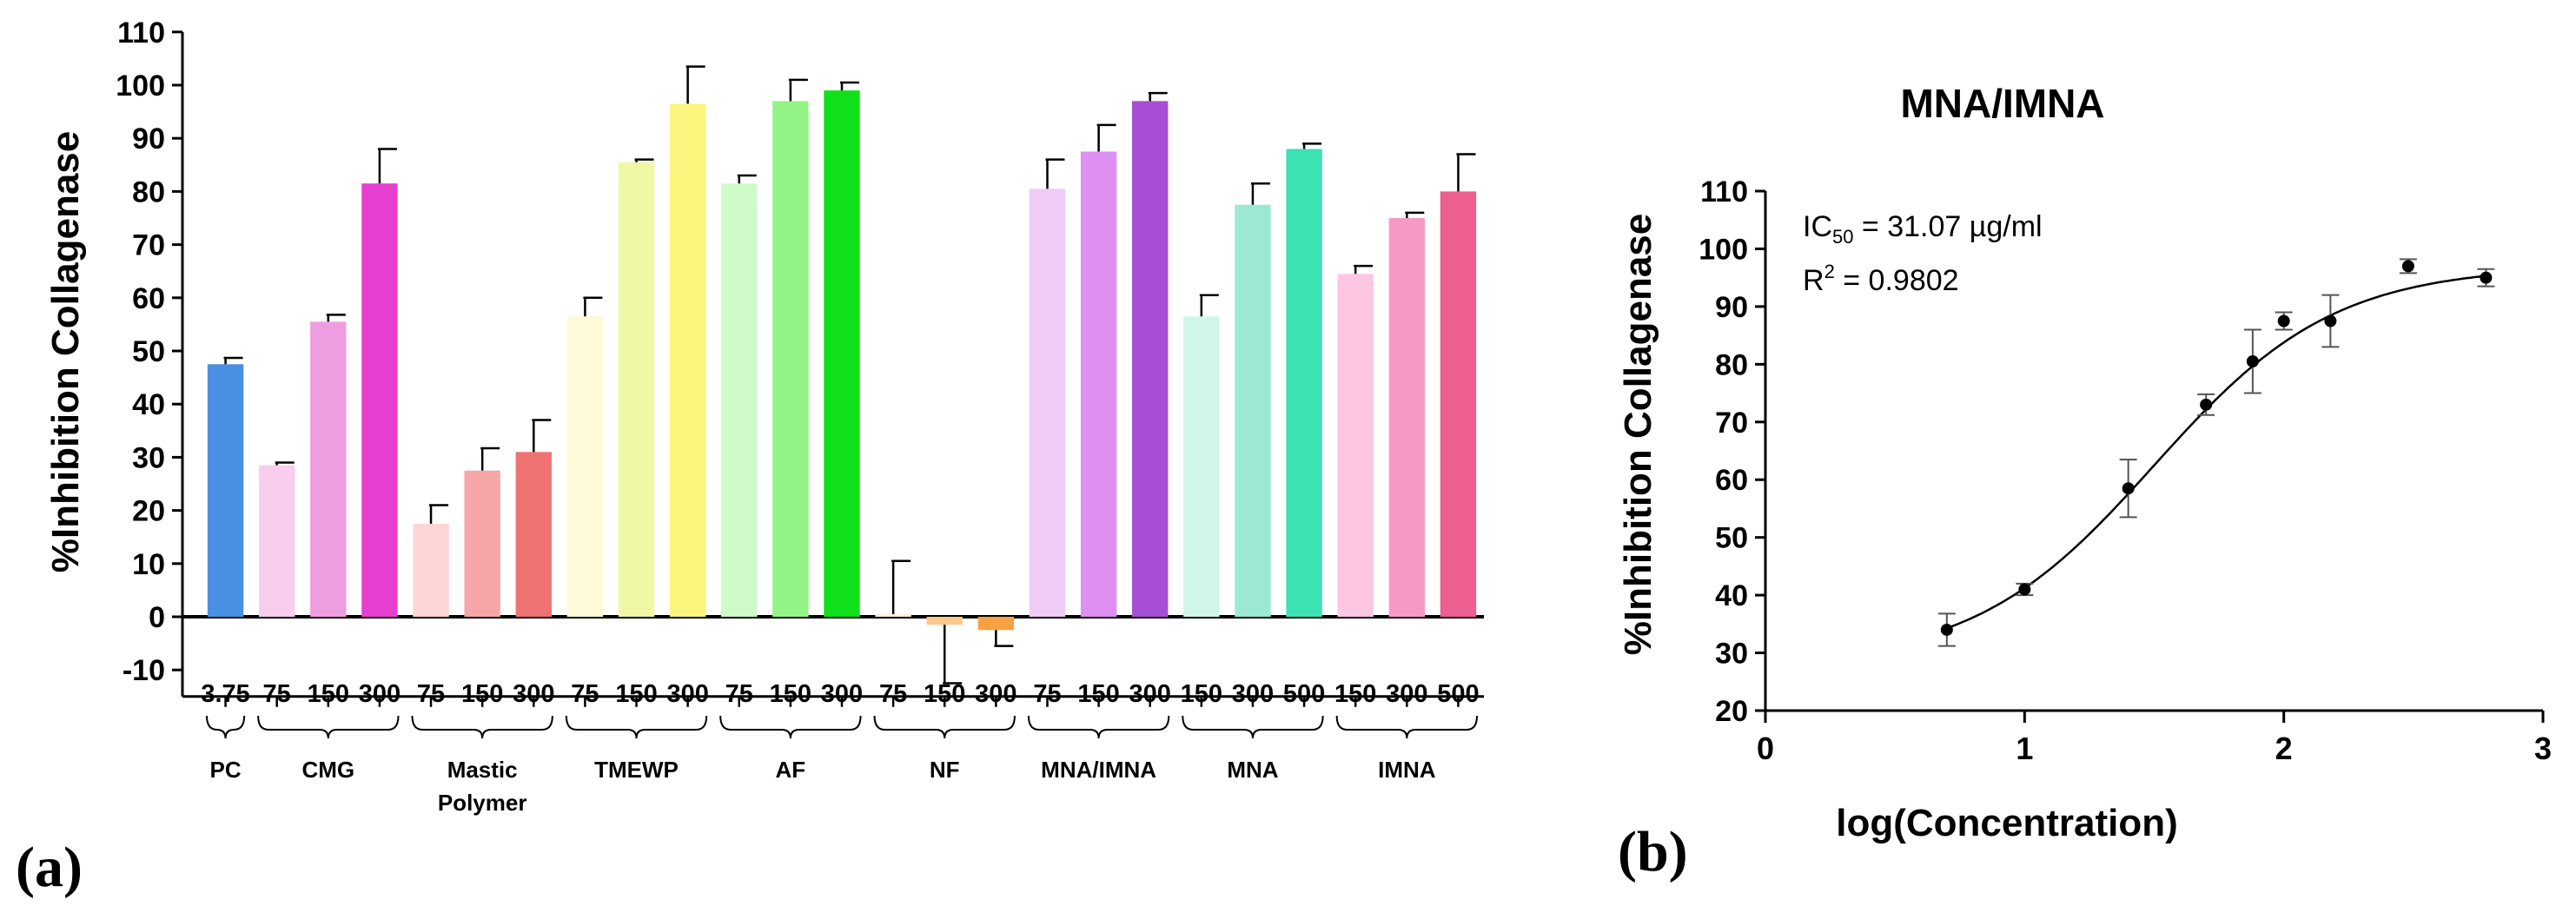 This screenshot has height=913, width=2576. Describe the element at coordinates (1829, 271) in the screenshot. I see `r2-superscript: 2` at that location.